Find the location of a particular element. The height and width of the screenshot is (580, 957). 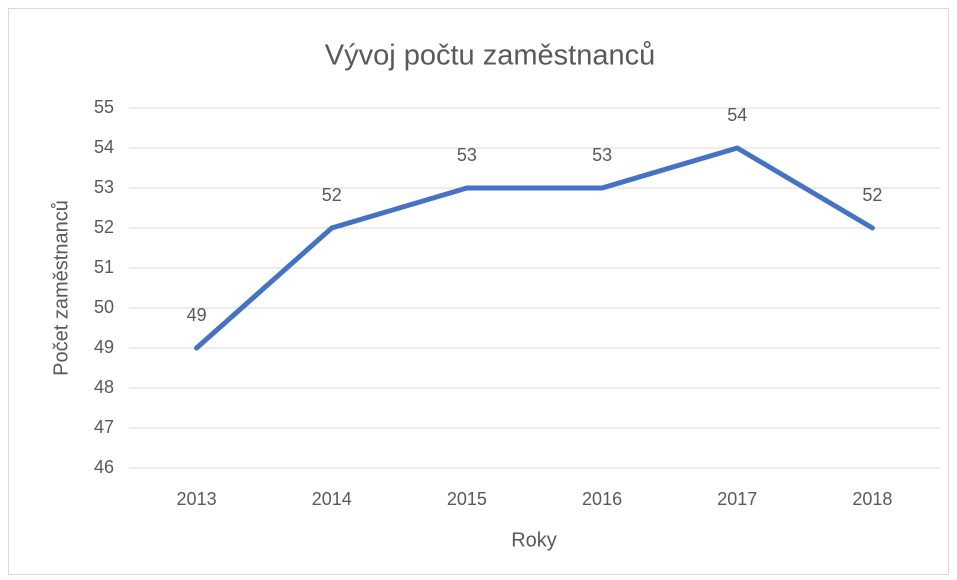

y-tick-label: 52 is located at coordinates (104, 227).